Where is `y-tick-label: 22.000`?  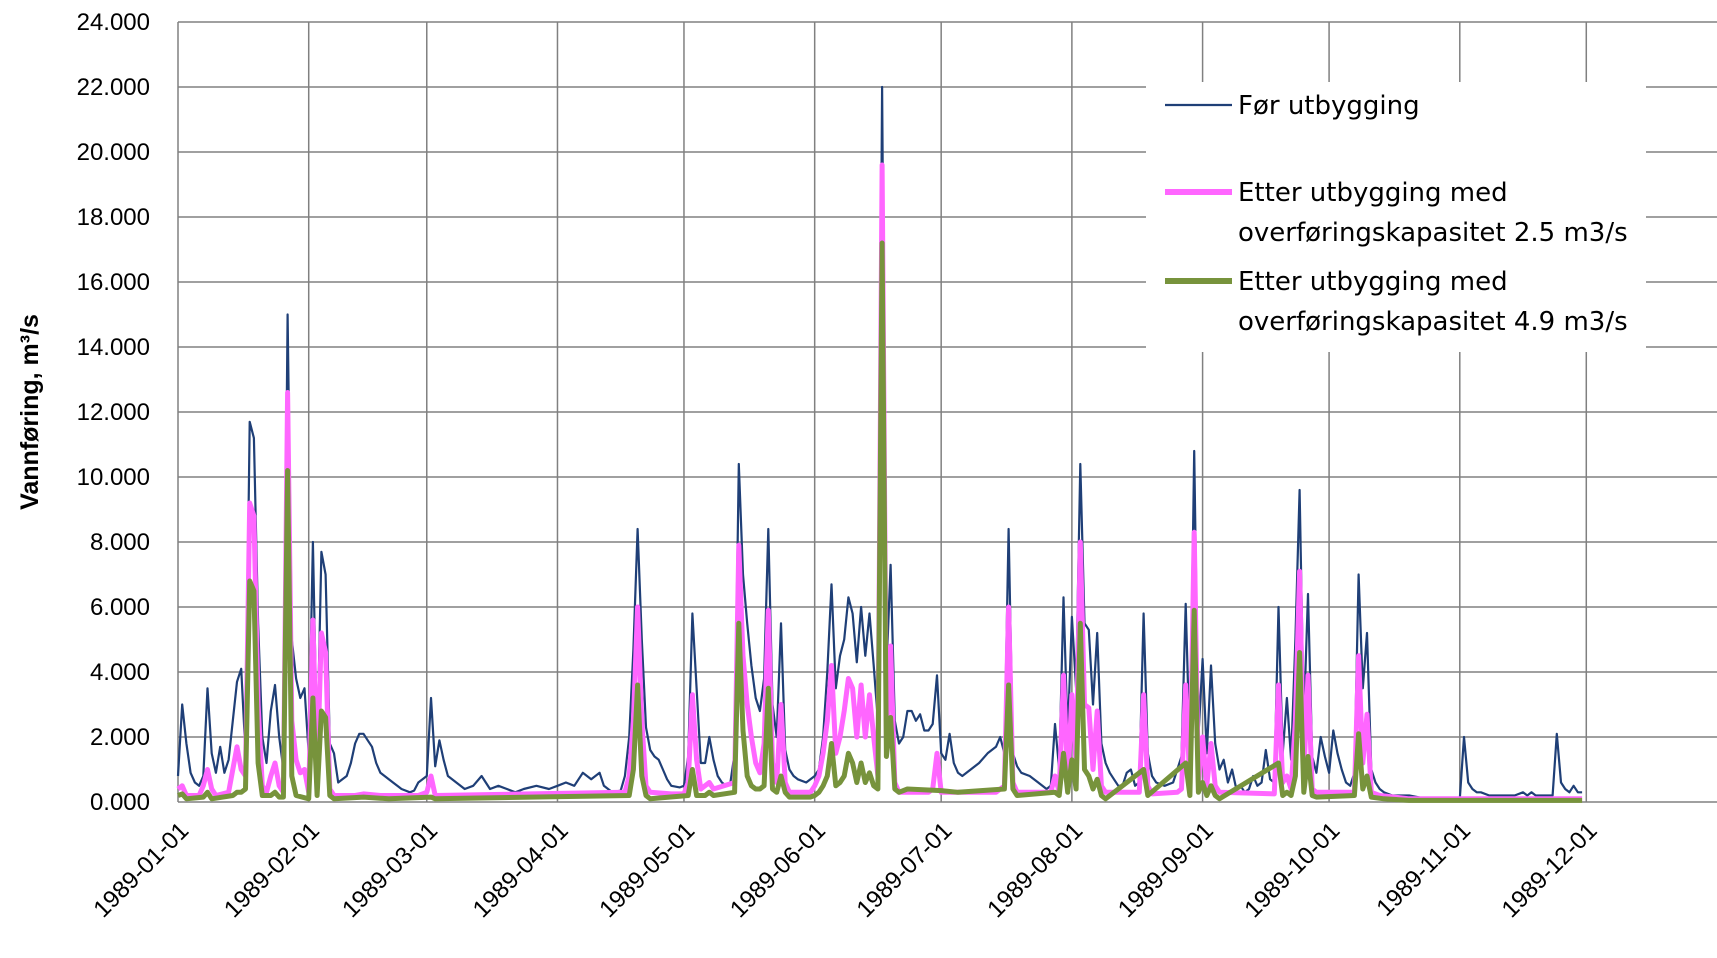 y-tick-label: 22.000 is located at coordinates (113, 87).